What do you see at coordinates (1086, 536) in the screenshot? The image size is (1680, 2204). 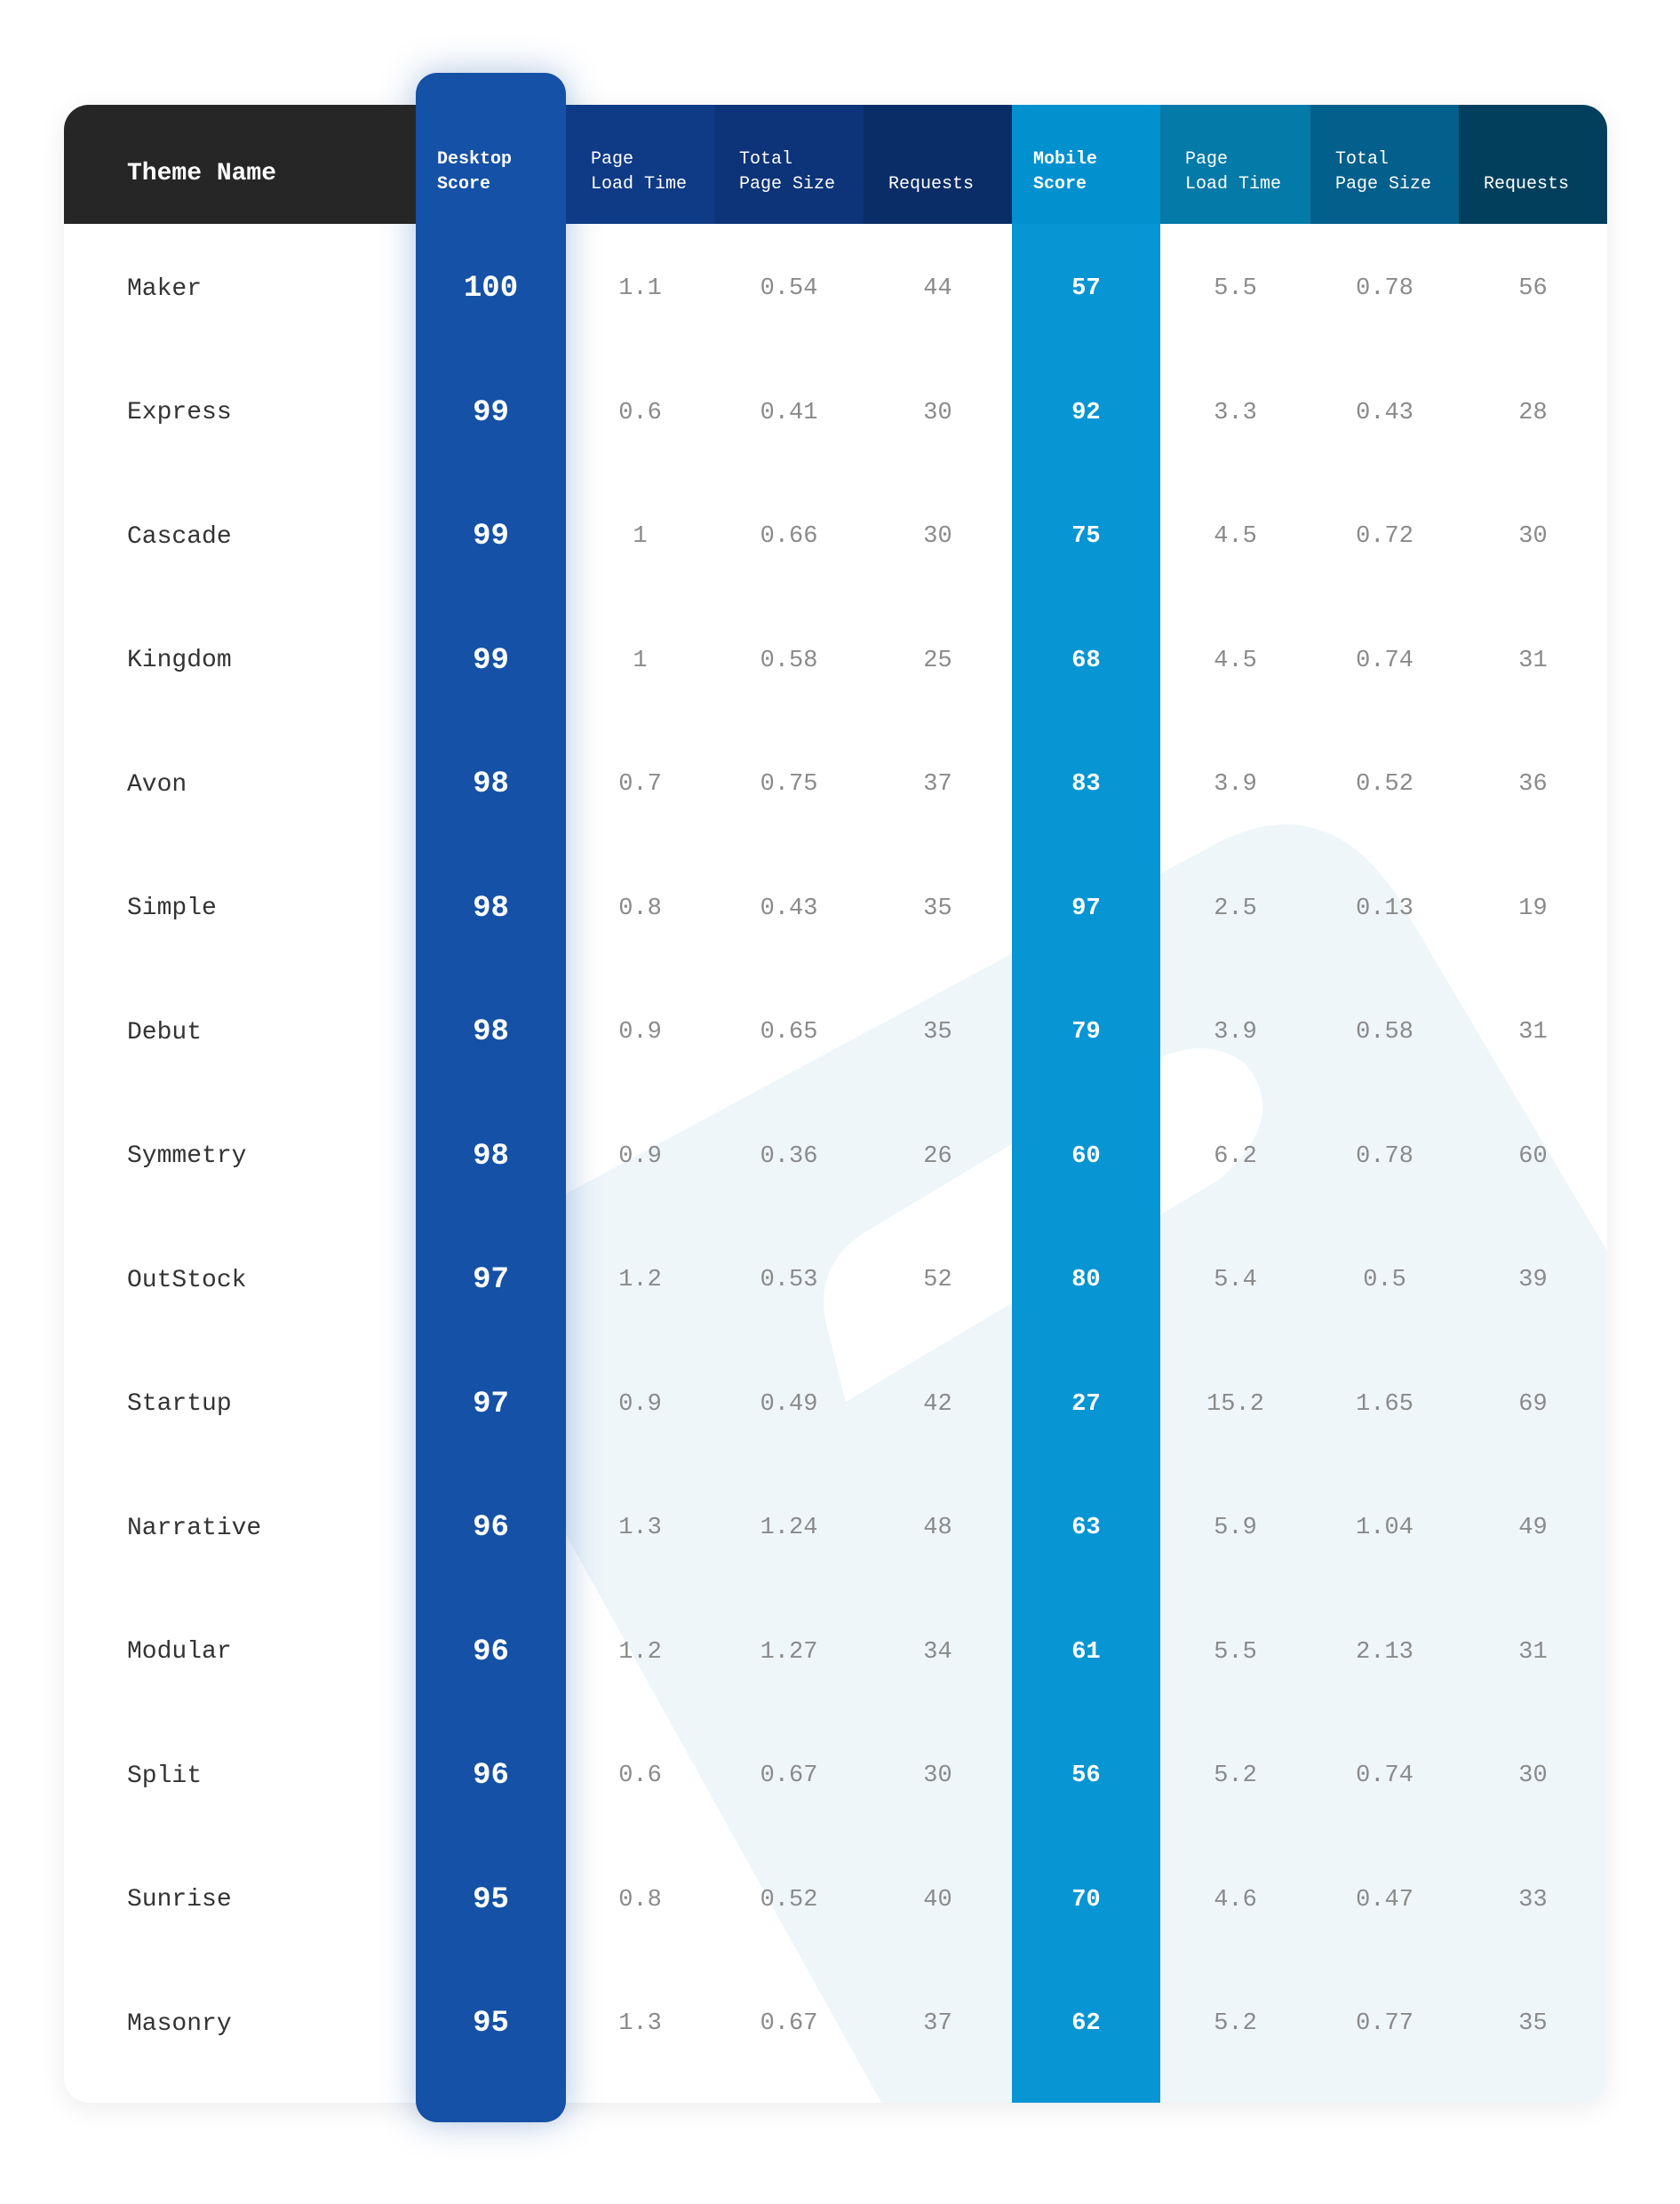 I see `table-cell: 75` at bounding box center [1086, 536].